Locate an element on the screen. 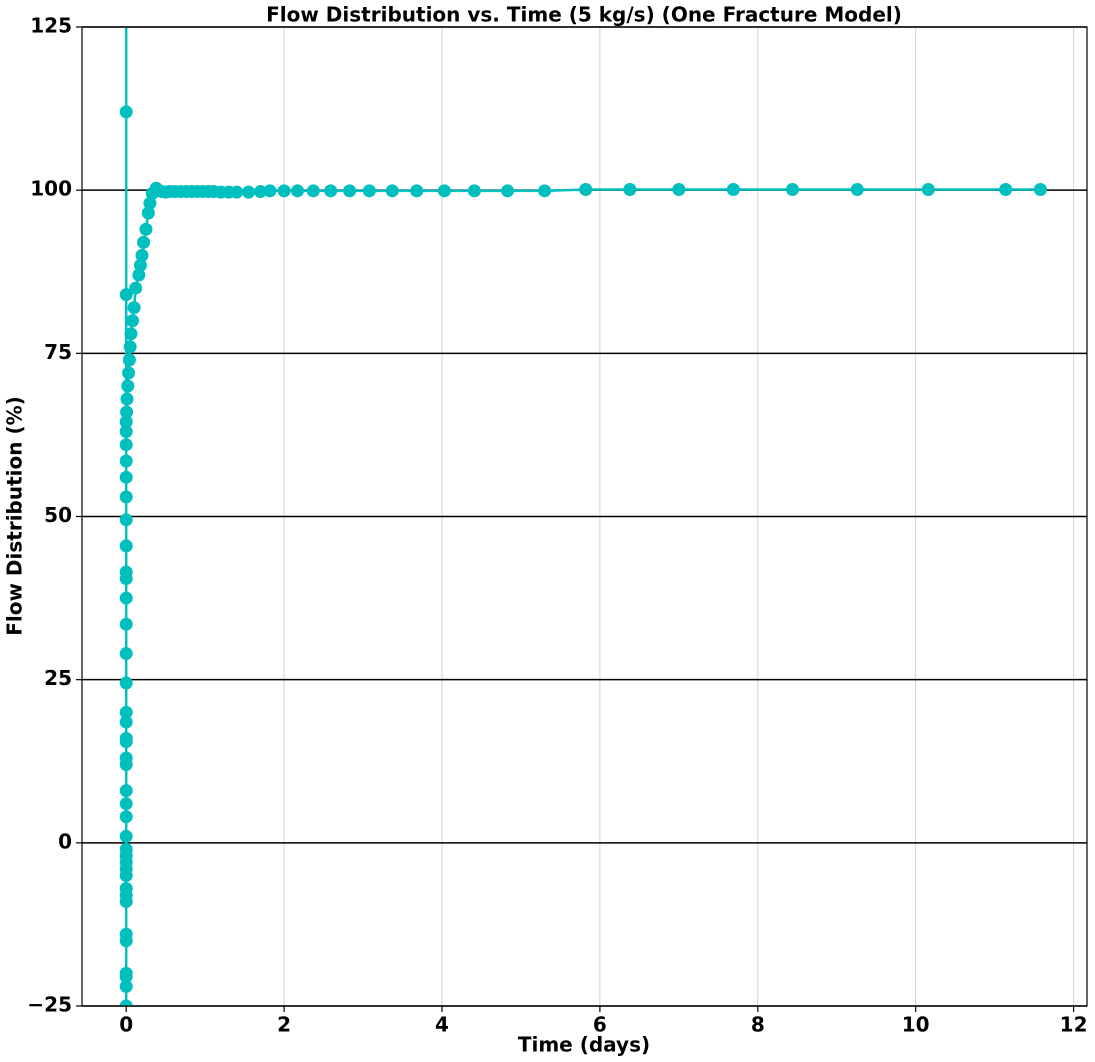 This screenshot has height=1062, width=1095. y-tick-label: 0 is located at coordinates (65, 841).